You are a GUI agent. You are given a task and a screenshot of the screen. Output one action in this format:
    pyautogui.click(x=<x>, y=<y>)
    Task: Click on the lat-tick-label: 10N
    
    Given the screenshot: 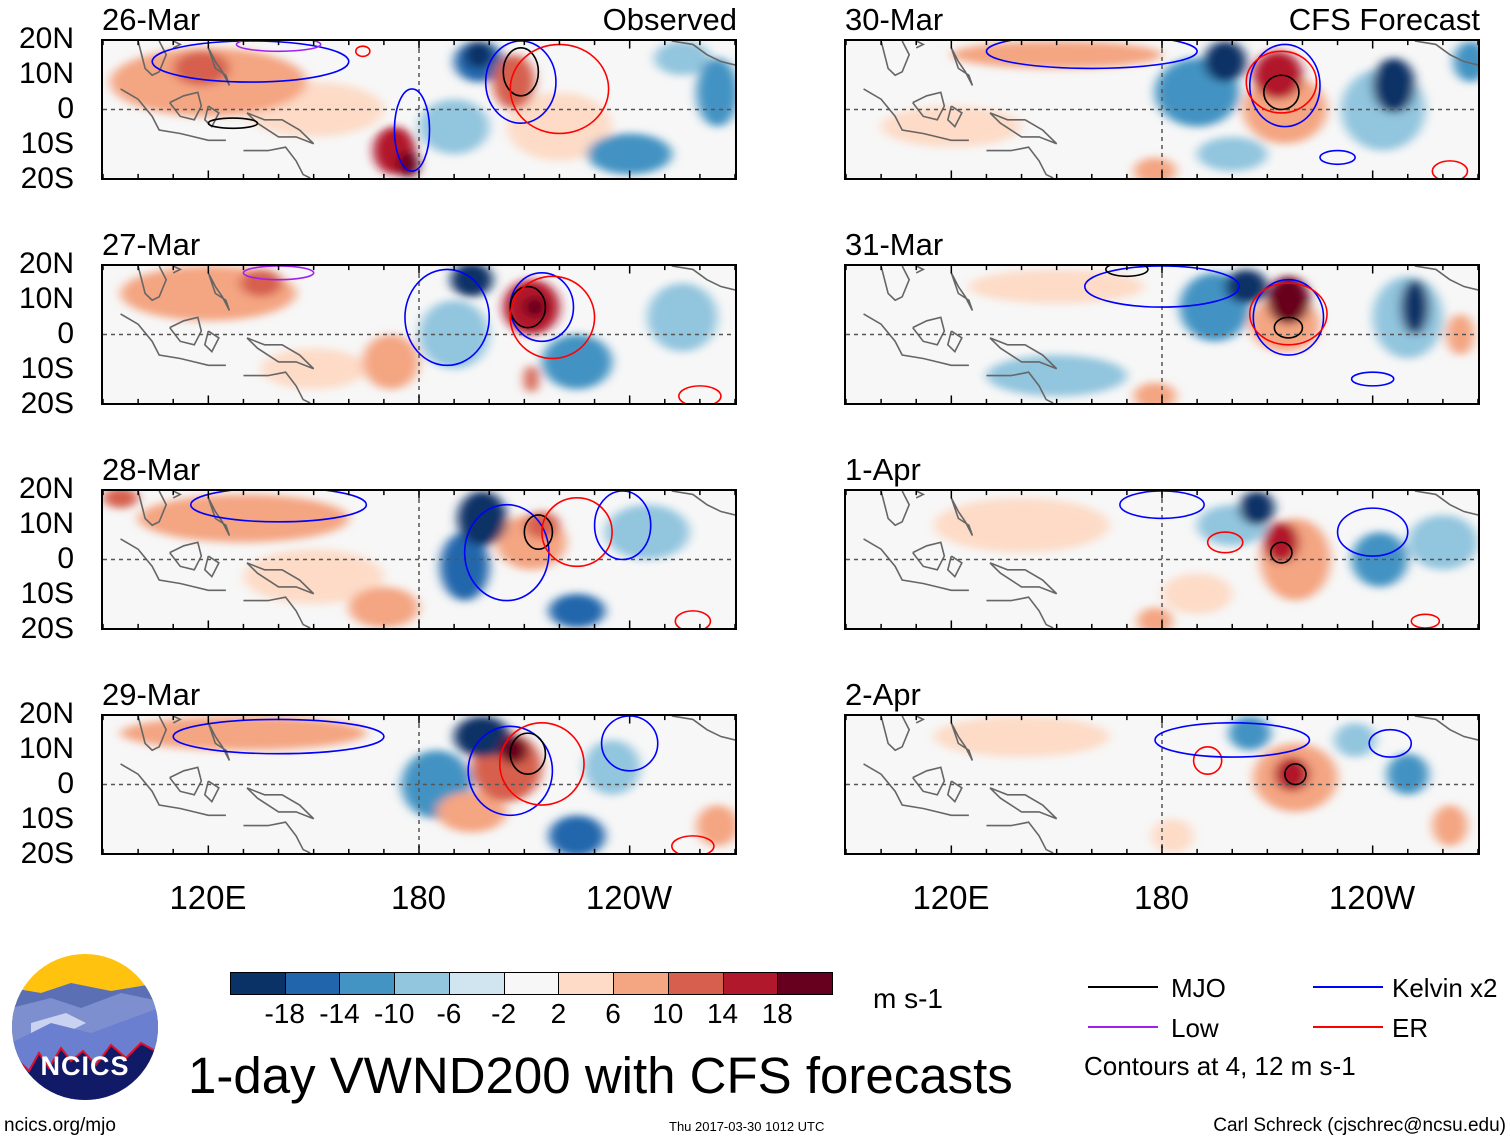 What is the action you would take?
    pyautogui.click(x=46, y=73)
    